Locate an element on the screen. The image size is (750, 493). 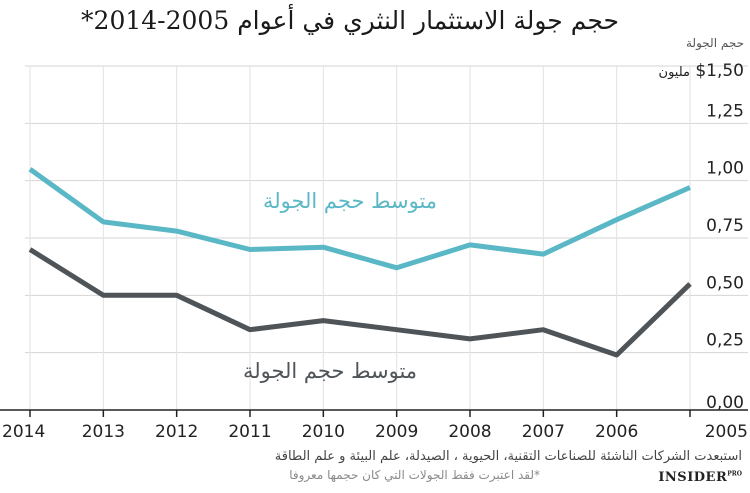
x-tick-label: 2010 is located at coordinates (323, 432).